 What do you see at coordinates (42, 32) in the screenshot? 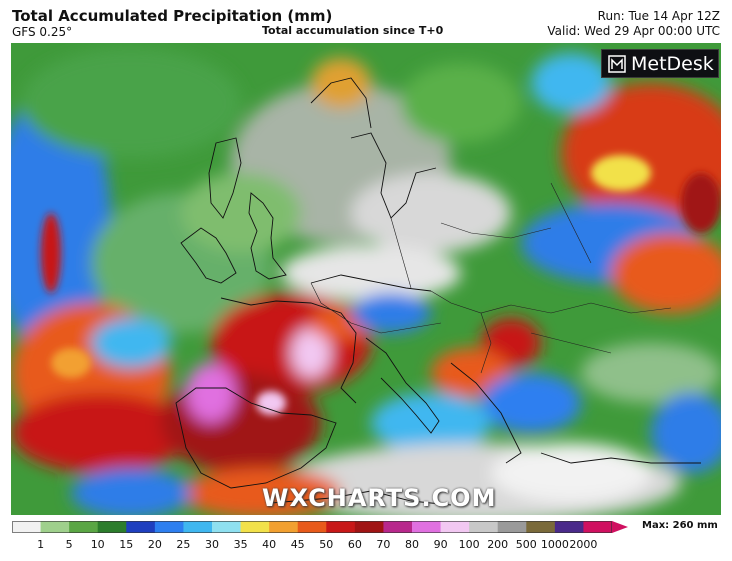
I see `model-label: GFS 0.25°` at bounding box center [42, 32].